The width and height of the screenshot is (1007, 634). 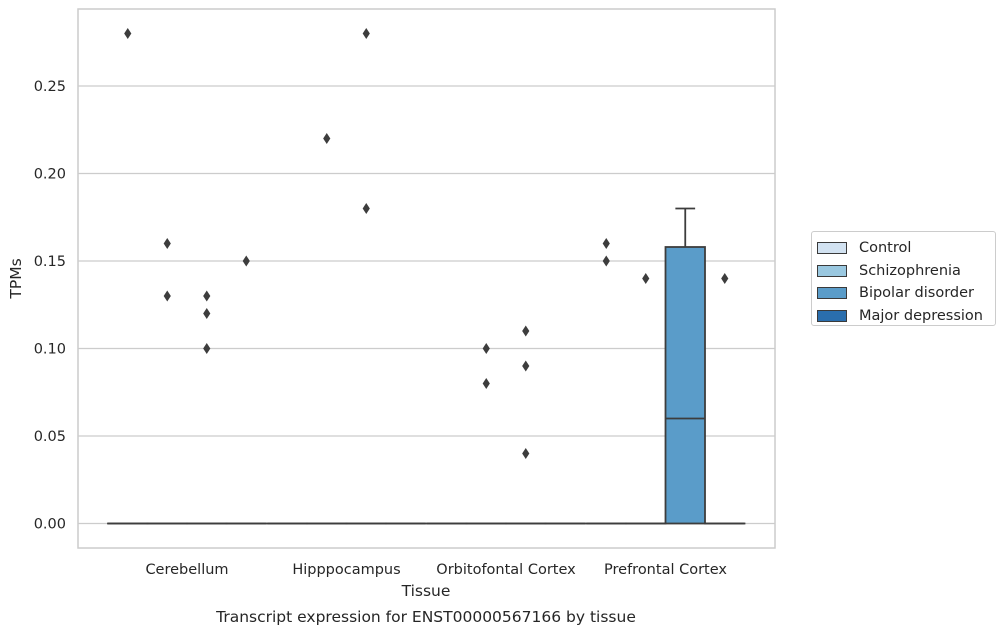 I want to click on y-tick-label: 0.10, so click(x=50, y=350).